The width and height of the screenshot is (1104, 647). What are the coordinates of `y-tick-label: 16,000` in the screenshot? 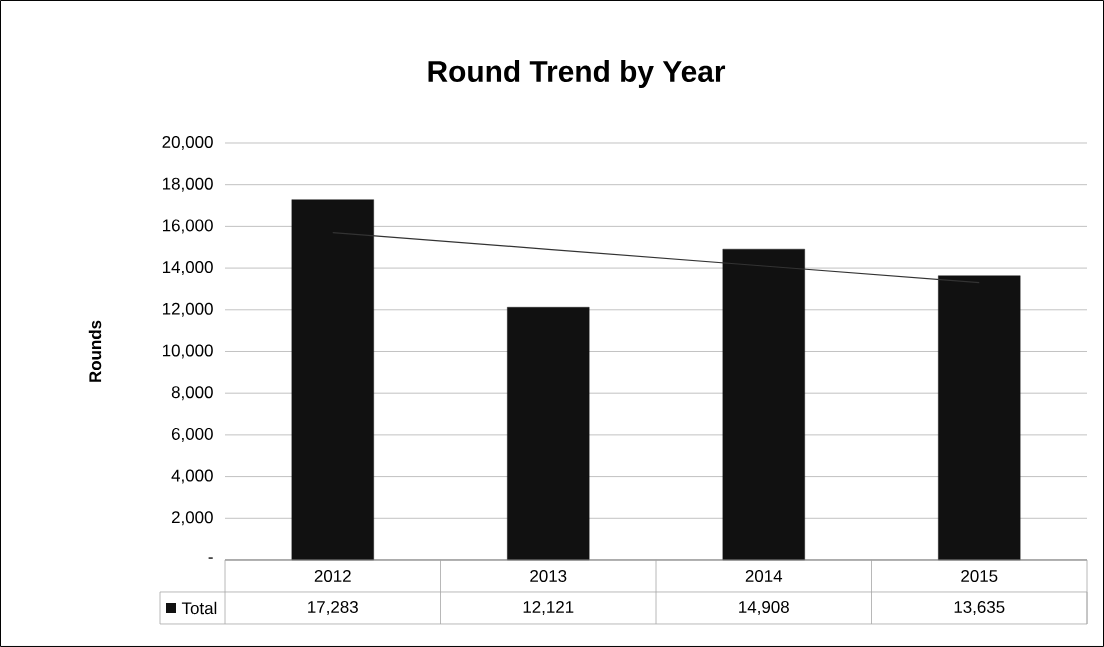 It's located at (187, 226).